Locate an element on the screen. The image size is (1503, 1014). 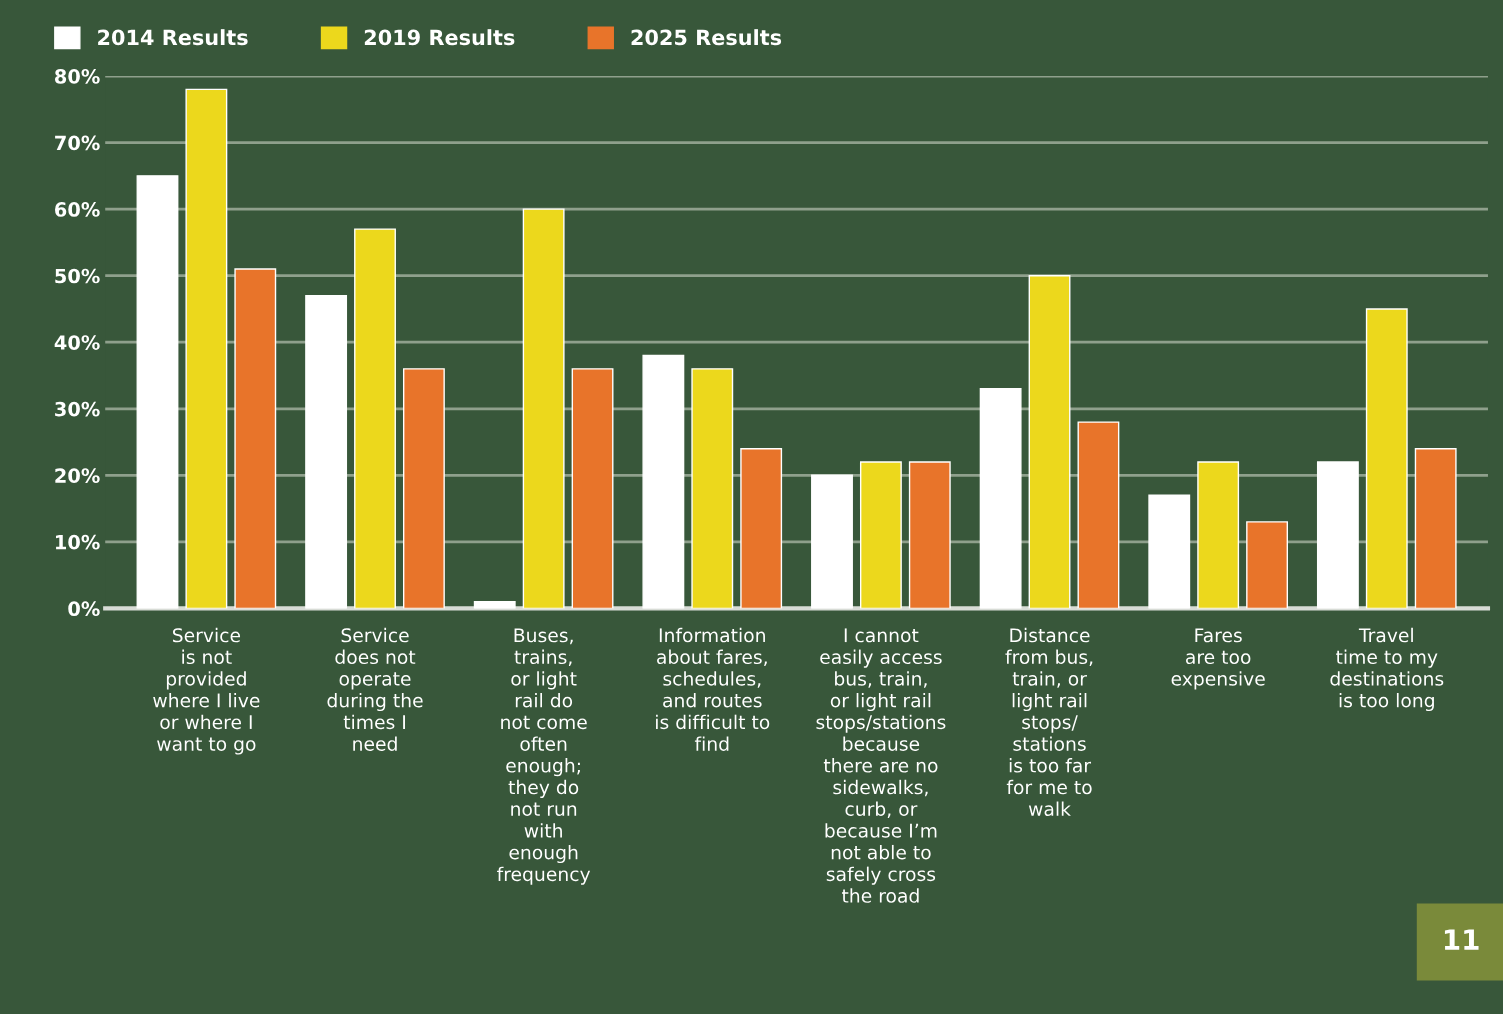
y-tick-label: 70% is located at coordinates (77, 143).